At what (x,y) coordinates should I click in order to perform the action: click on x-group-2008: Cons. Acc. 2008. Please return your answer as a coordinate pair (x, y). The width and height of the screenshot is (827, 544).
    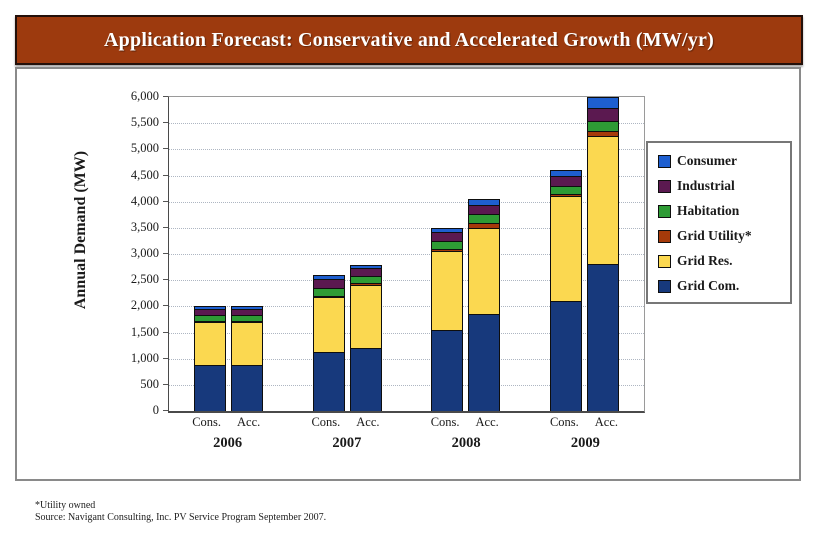
    Looking at the image, I should click on (466, 433).